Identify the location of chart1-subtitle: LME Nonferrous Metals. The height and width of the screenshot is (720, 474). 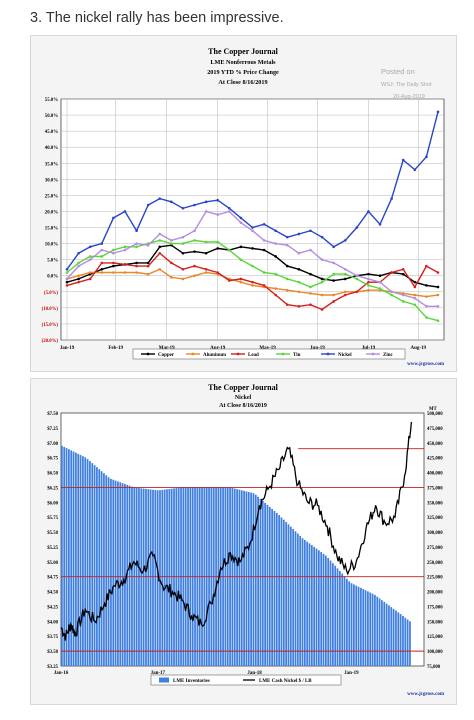
(243, 62).